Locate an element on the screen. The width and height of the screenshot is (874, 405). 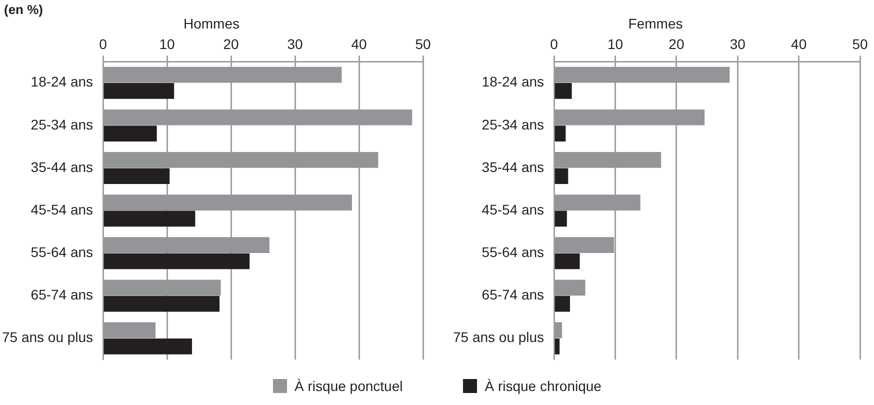
legend-label: À risque chronique is located at coordinates (543, 386).